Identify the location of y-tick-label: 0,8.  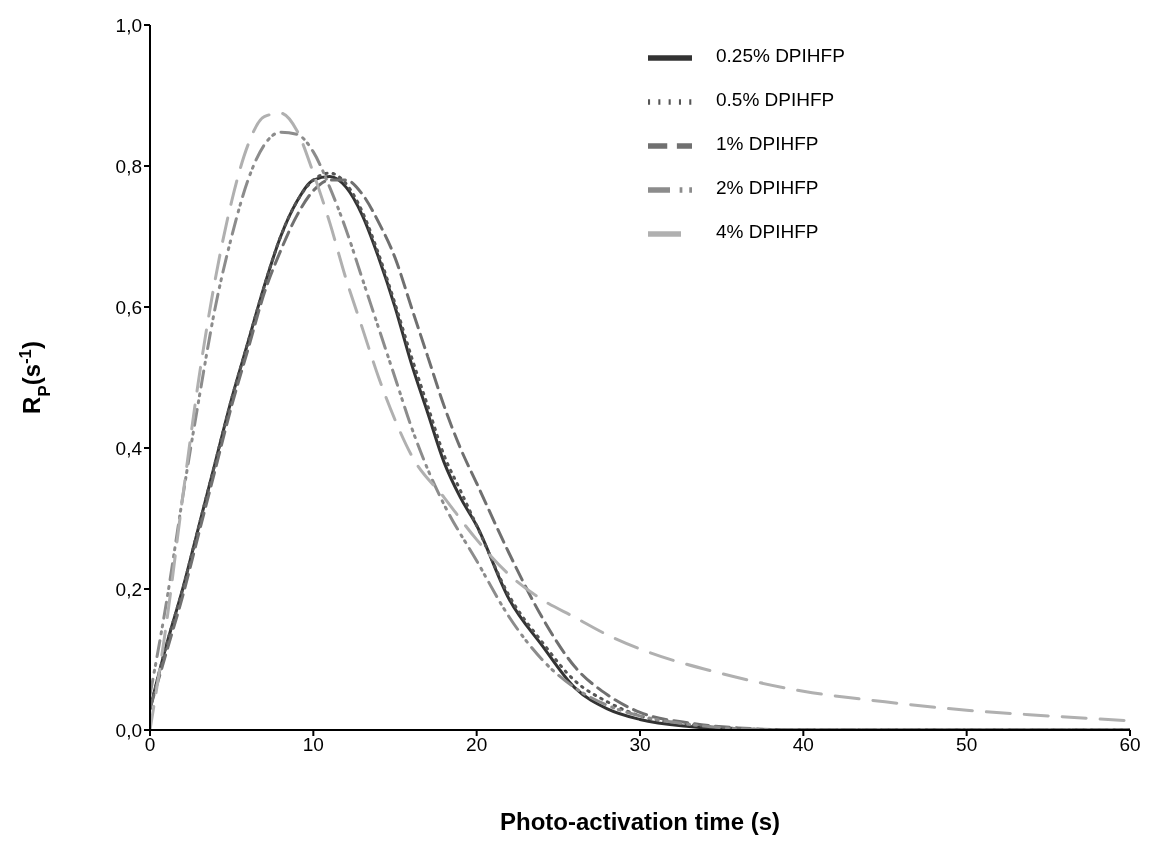
(128, 166).